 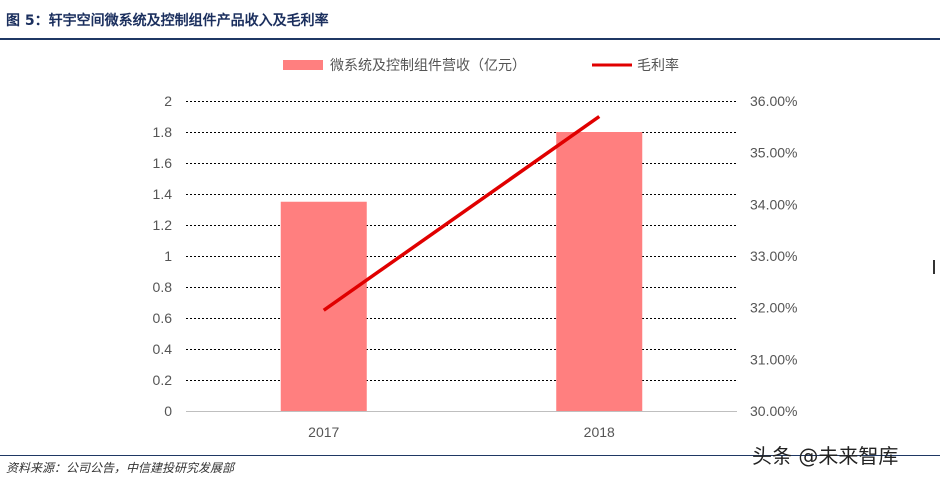 I want to click on footer-rule, so click(x=470, y=455).